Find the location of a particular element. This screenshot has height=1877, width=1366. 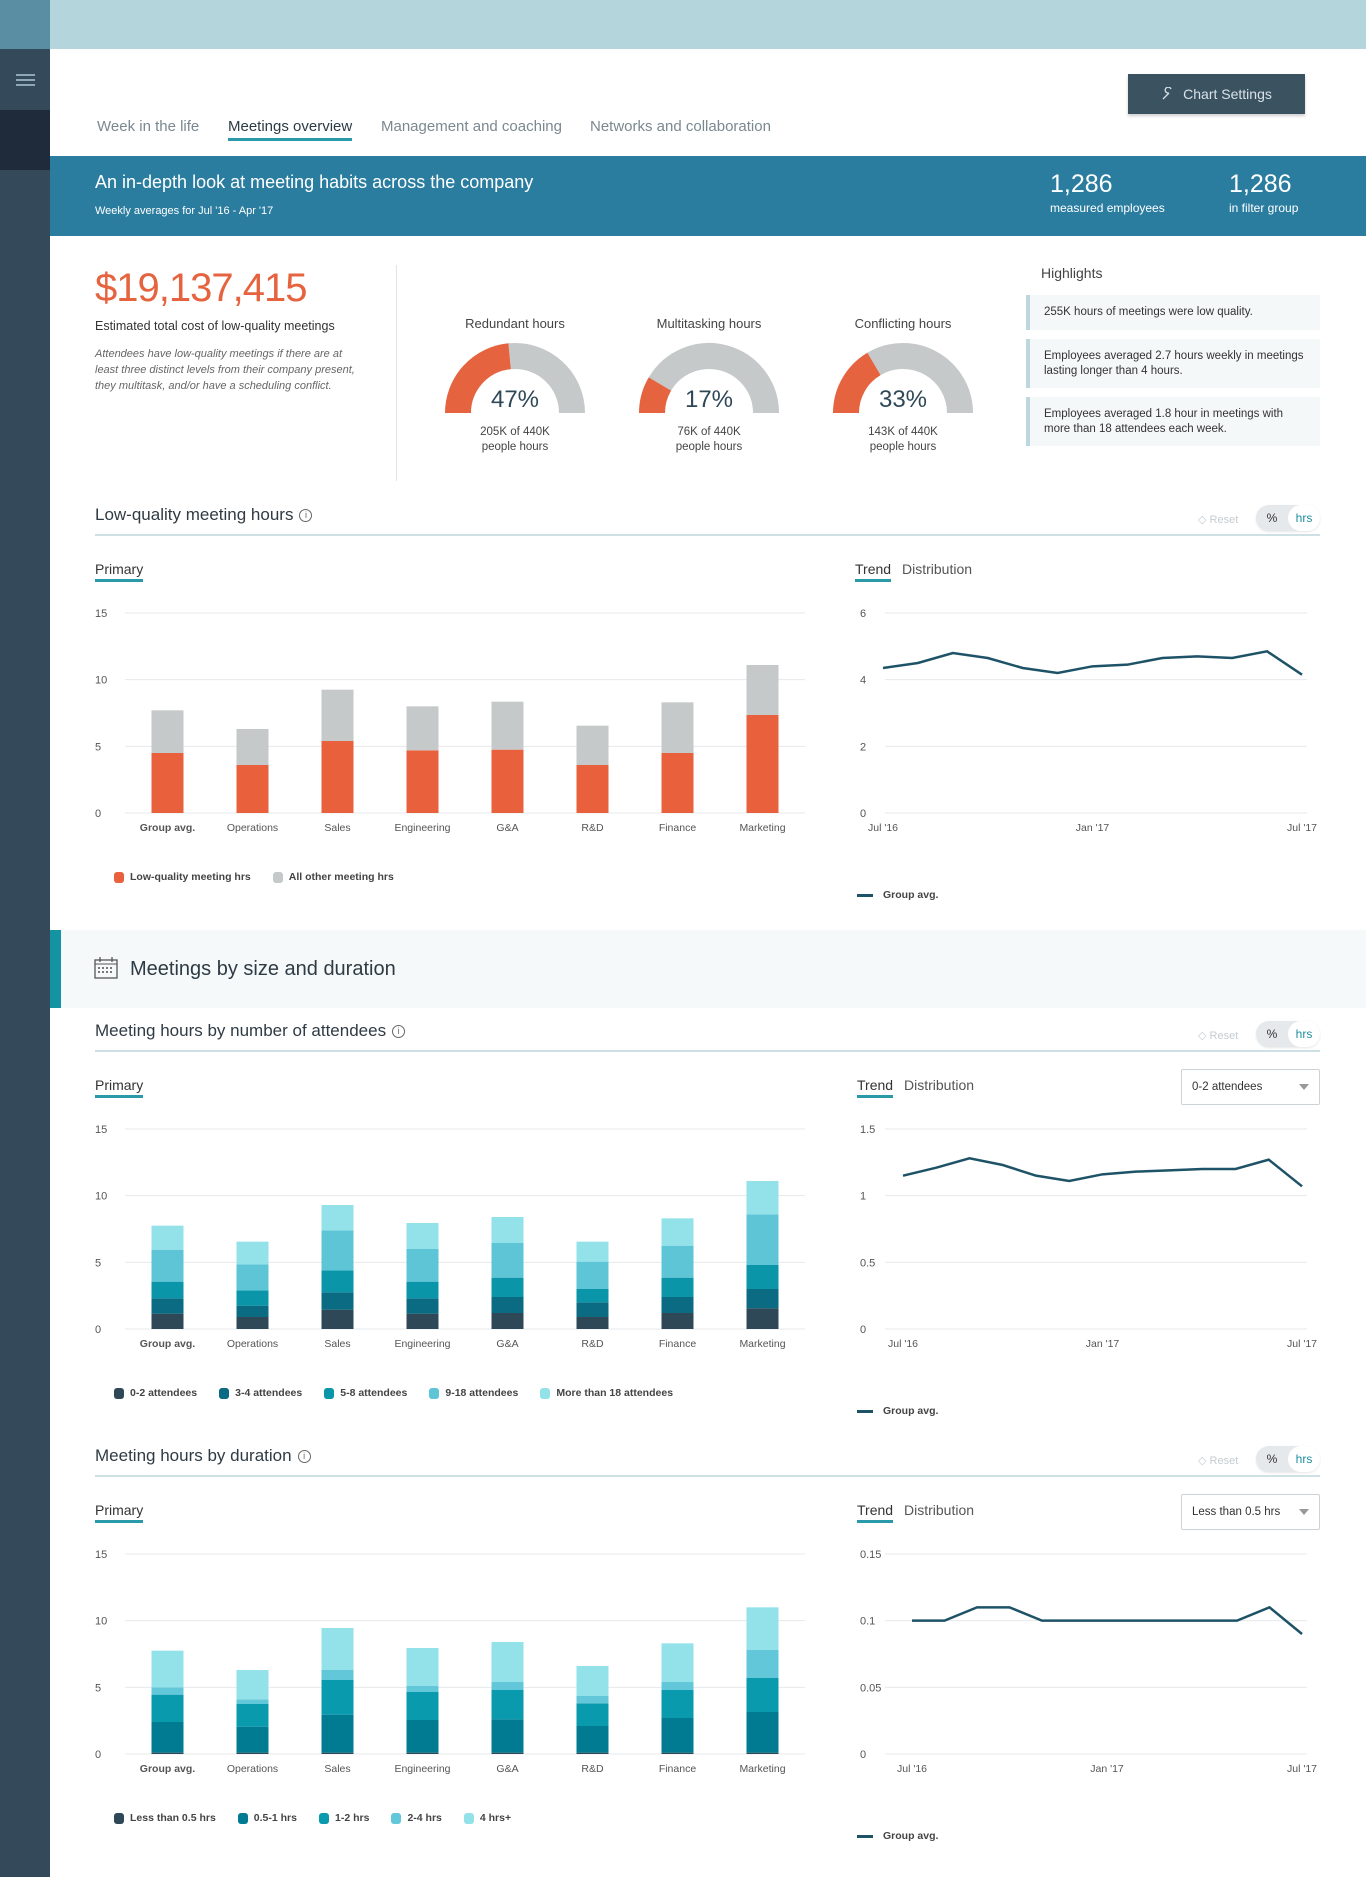

legend-item: More than 18 attendees is located at coordinates (606, 1393).